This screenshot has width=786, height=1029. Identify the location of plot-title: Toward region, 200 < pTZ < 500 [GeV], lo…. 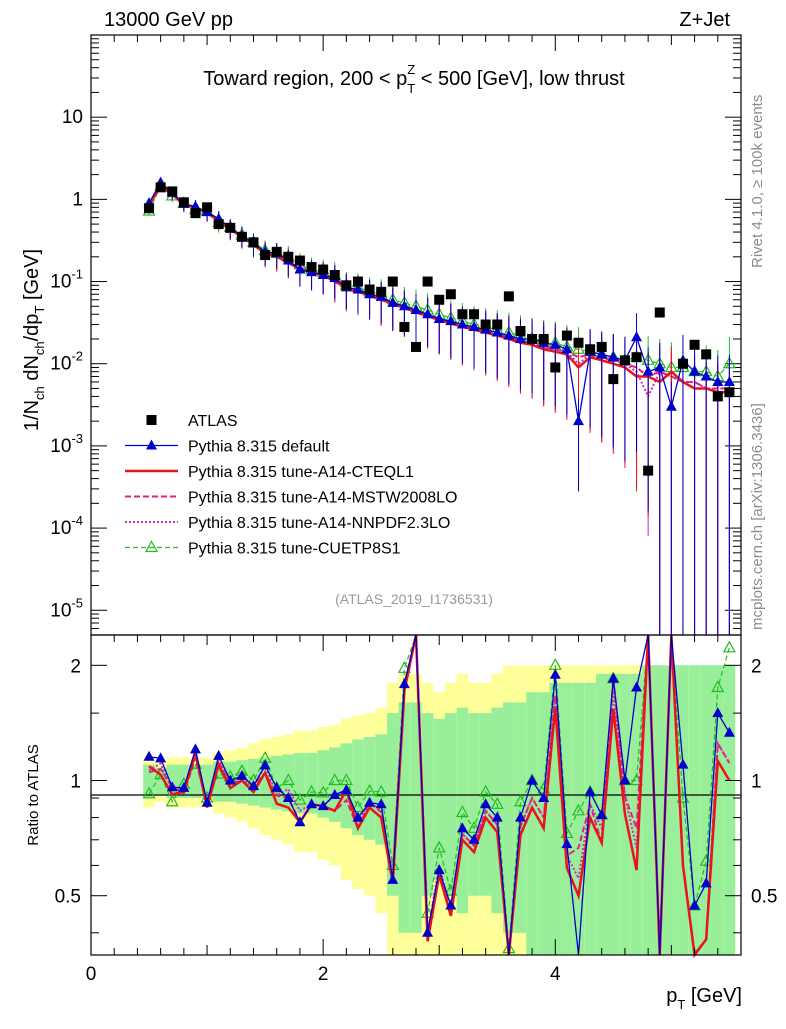
(414, 79).